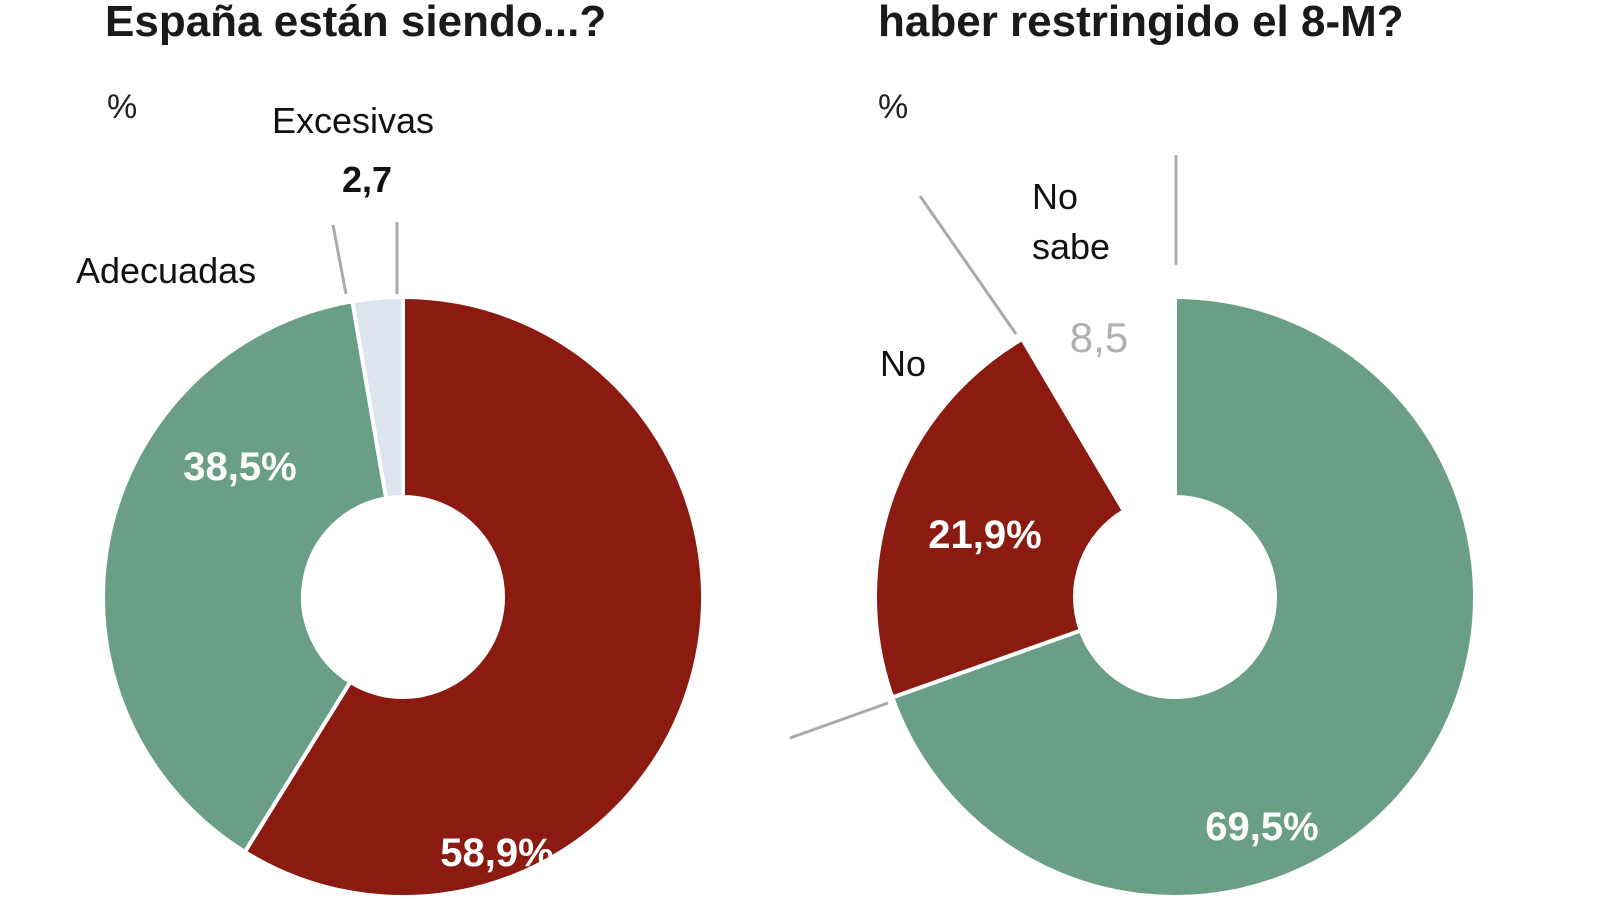 Image resolution: width=1600 pixels, height=900 pixels. Describe the element at coordinates (1071, 221) in the screenshot. I see `label-no-sabe: No sabe` at that location.